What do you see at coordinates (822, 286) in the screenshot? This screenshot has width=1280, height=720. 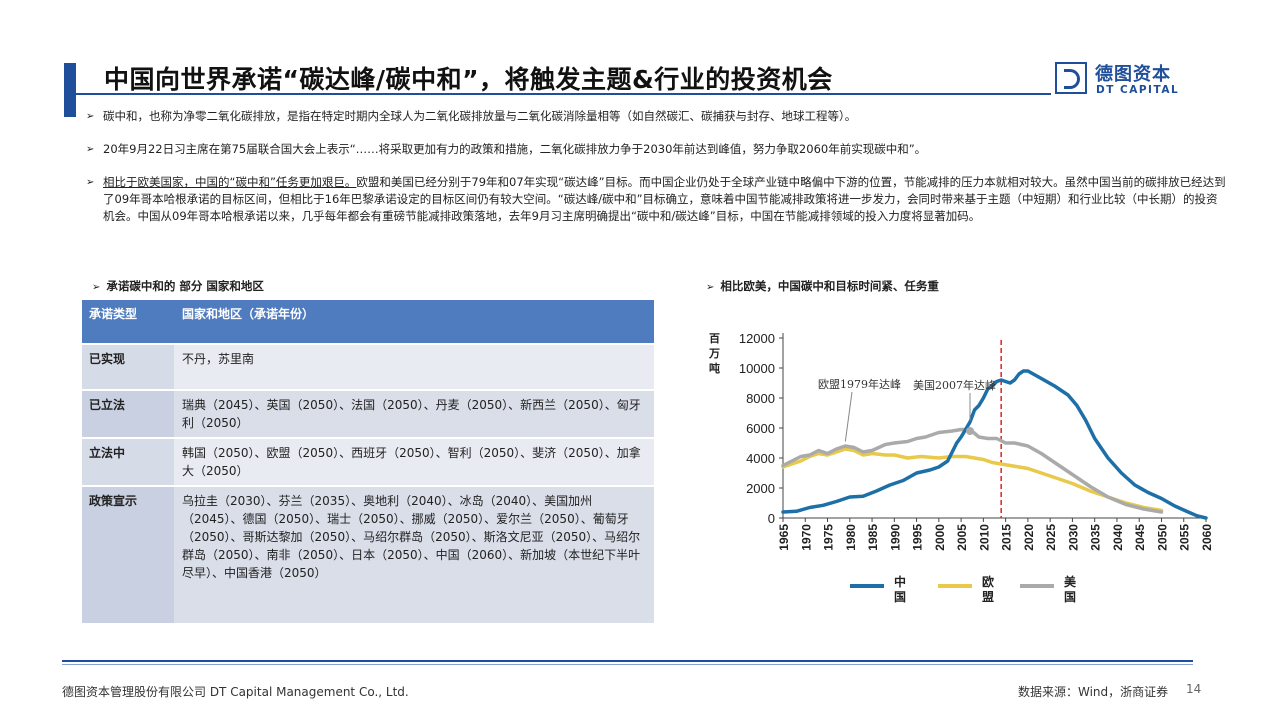 I see `chart-section-heading: ➢ 相比欧美，中国碳中和目标时间紧、任务重` at bounding box center [822, 286].